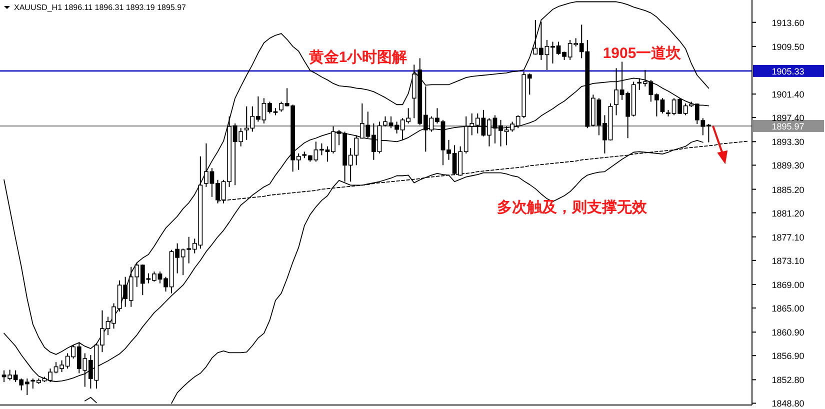  What do you see at coordinates (788, 403) in the screenshot?
I see `y-tick-label: 1848.80` at bounding box center [788, 403].